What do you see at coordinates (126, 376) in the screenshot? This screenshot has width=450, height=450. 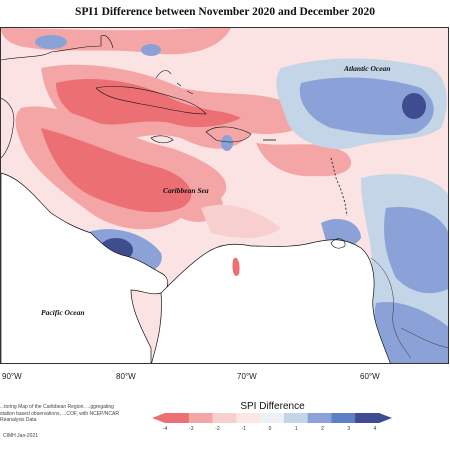 I see `longitude-label-80w: 80°W` at bounding box center [126, 376].